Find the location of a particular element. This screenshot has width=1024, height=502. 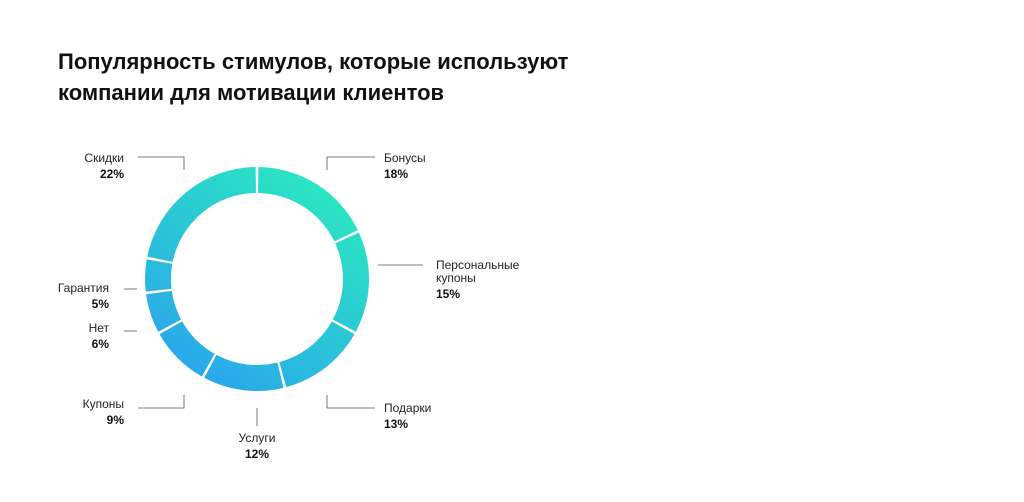

slice-label-3: Подарки is located at coordinates (407, 408).